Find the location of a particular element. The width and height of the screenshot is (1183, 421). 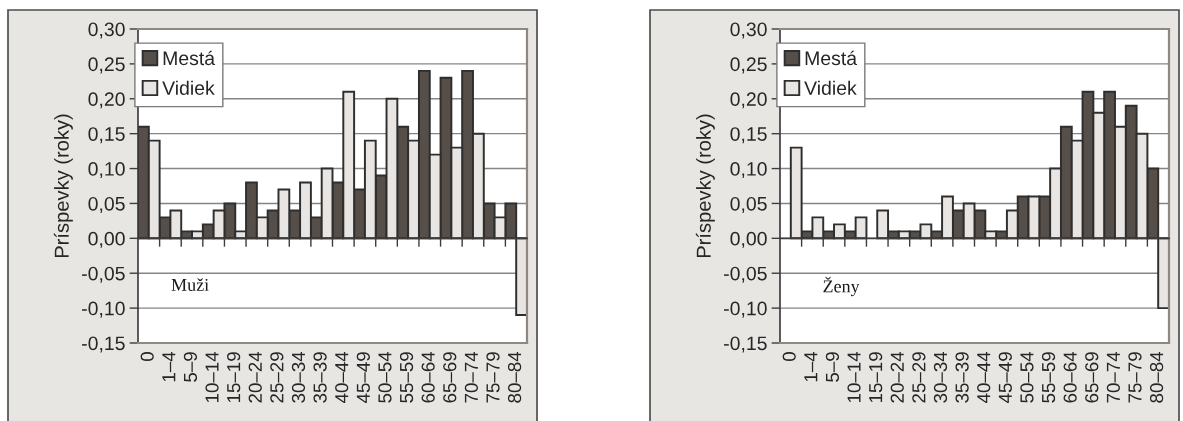

annotation: Muži is located at coordinates (190, 284).